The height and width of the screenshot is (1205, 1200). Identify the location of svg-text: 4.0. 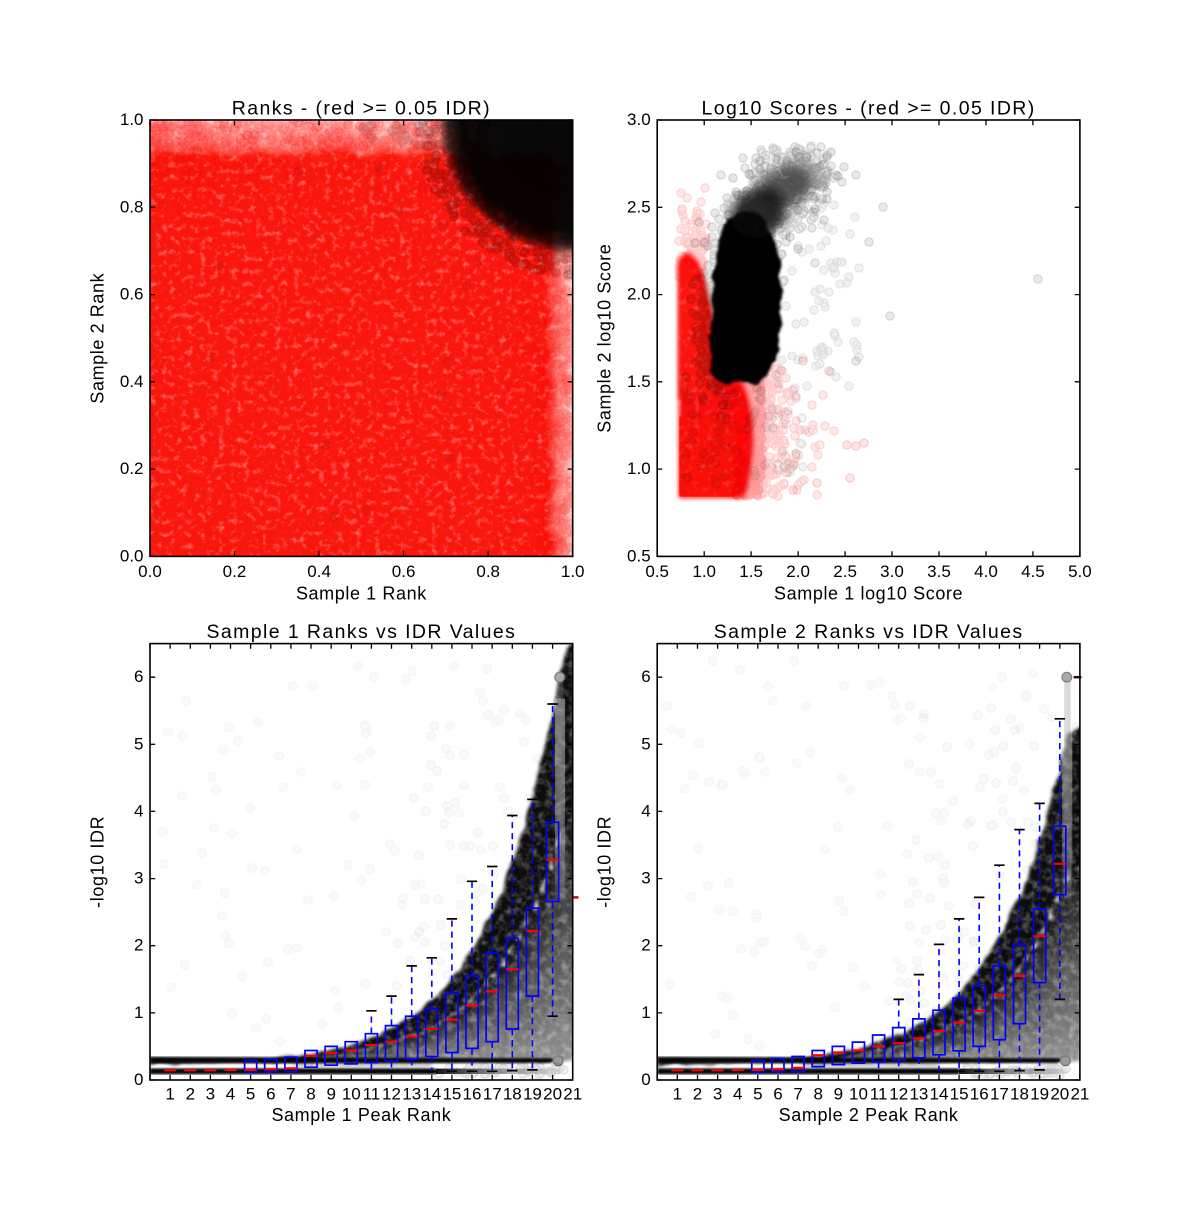
(986, 571).